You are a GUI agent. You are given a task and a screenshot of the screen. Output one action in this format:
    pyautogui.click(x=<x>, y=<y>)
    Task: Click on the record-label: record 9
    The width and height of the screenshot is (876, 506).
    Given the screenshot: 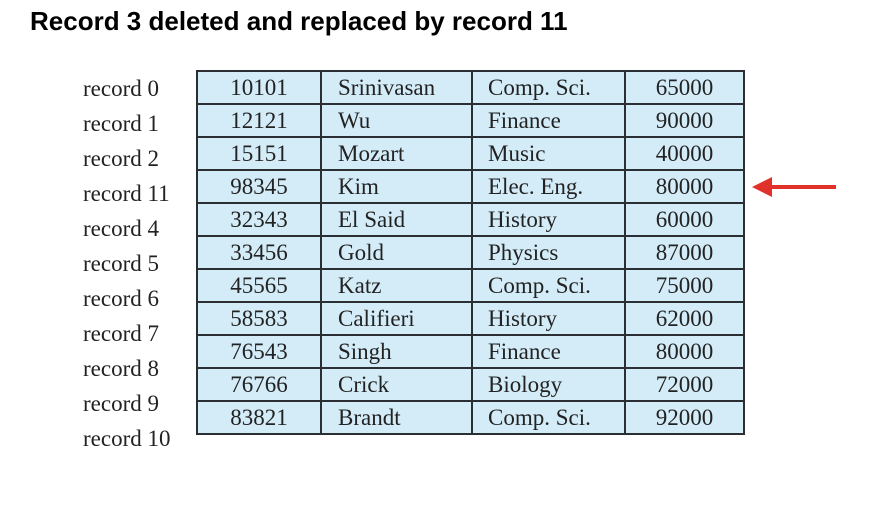 What is the action you would take?
    pyautogui.click(x=121, y=403)
    